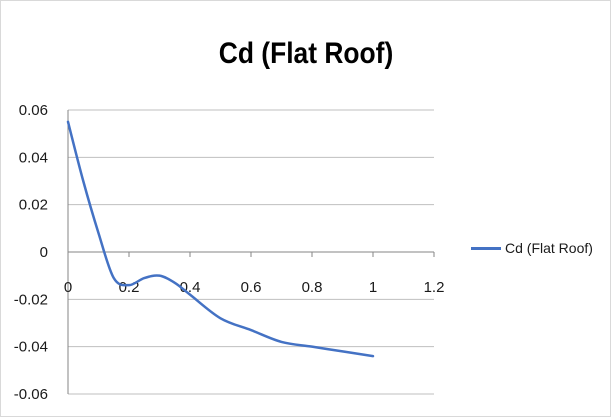 This screenshot has height=417, width=611. I want to click on x-axis: 0 0.2 0.4 0.6 0.8 1 1.2, so click(254, 273).